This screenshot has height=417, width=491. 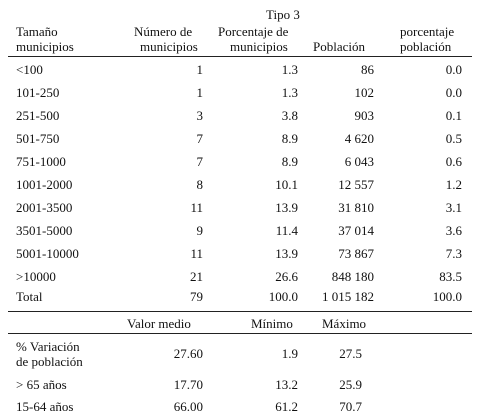 I want to click on stats-label: % Variación, so click(x=48, y=346).